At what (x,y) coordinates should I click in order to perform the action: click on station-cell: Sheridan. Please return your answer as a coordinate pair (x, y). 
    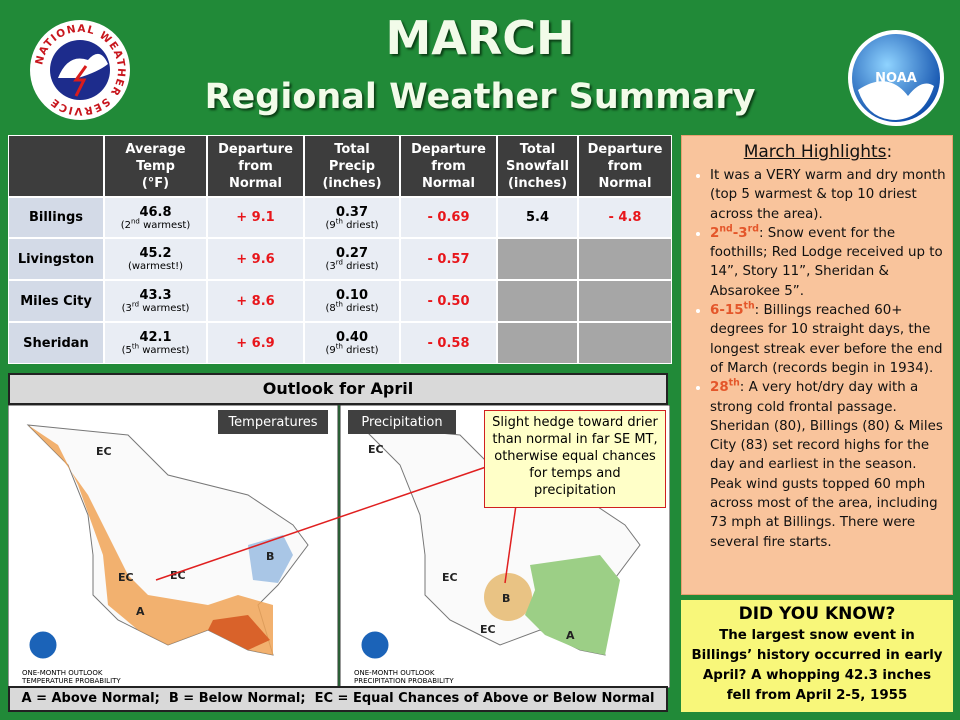
    Looking at the image, I should click on (56, 343).